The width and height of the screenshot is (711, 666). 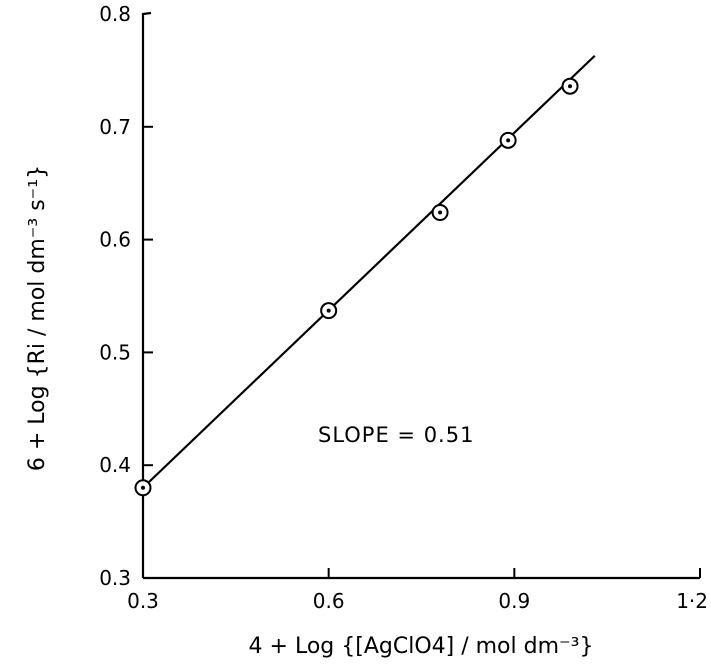 I want to click on slope-annotation: SLOPE = 0.51, so click(x=396, y=435).